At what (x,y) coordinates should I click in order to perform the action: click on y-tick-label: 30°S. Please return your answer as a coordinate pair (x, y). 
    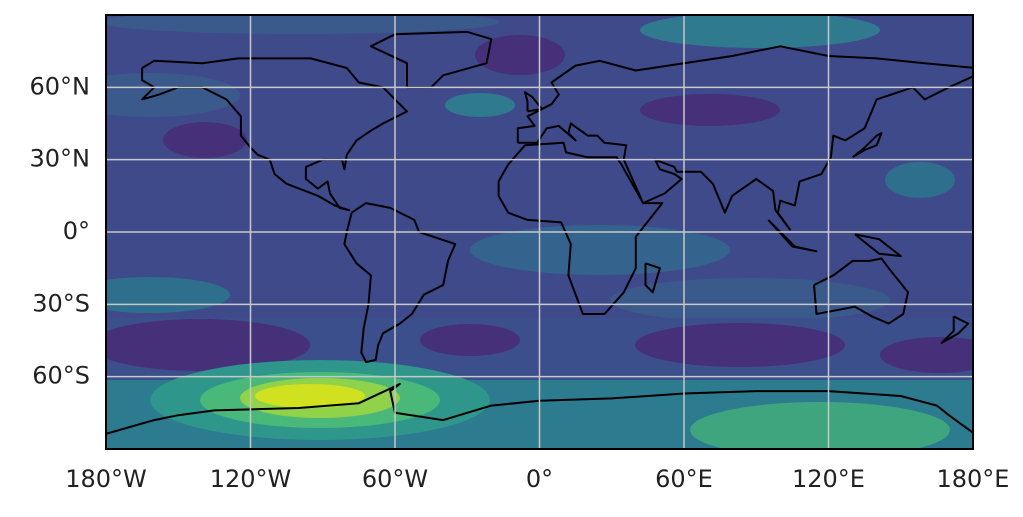
    Looking at the image, I should click on (61, 303).